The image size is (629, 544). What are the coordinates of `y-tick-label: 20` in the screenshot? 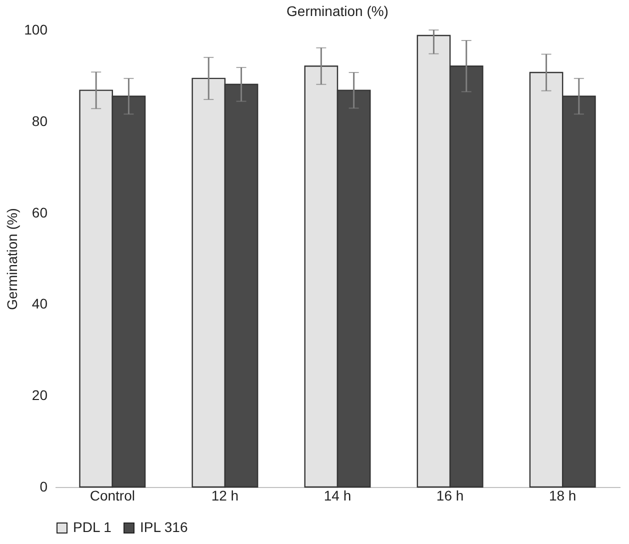 It's located at (40, 395).